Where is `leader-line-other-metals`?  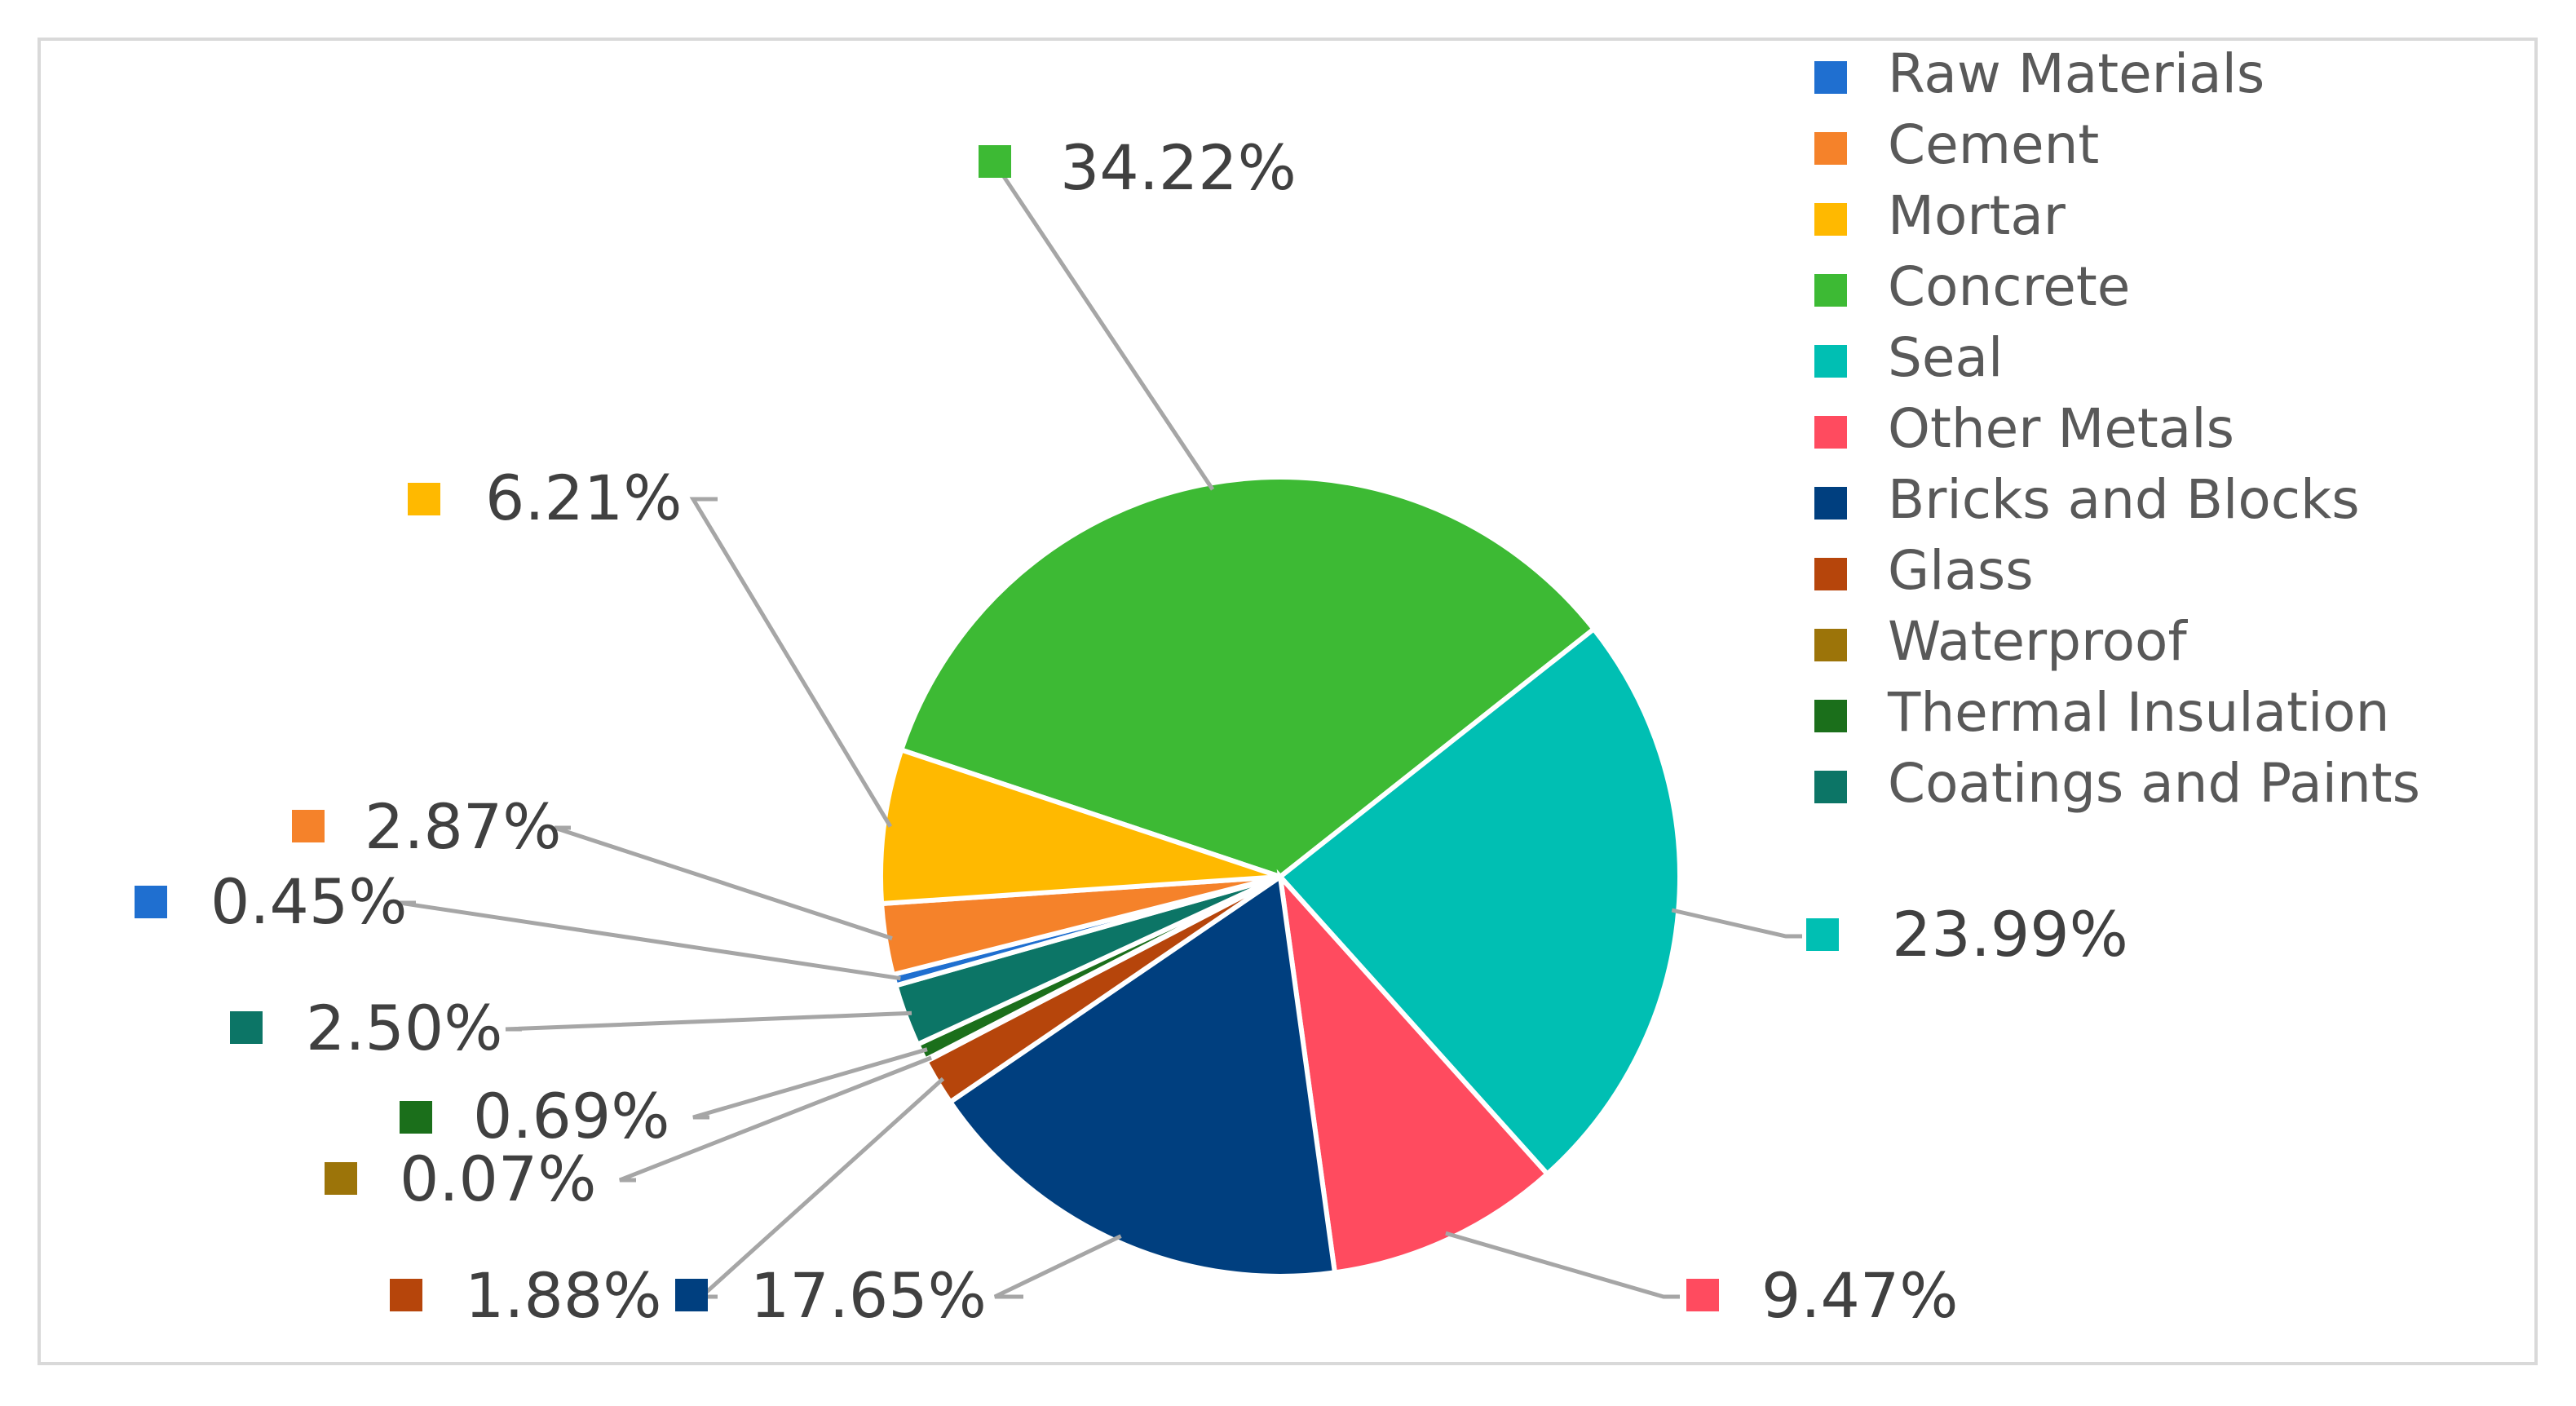
leader-line-other-metals is located at coordinates (1562, 1265).